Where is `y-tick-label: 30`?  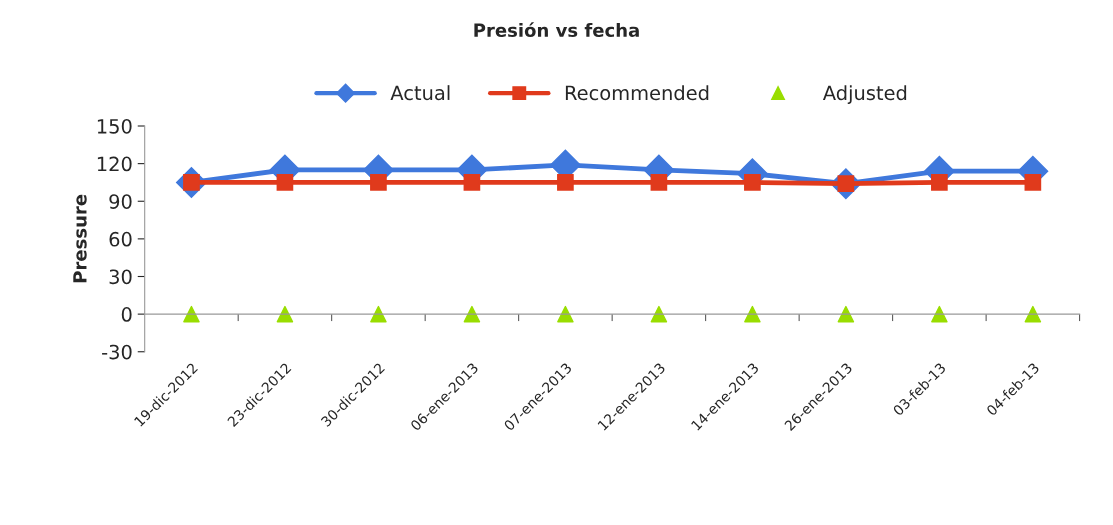 y-tick-label: 30 is located at coordinates (120, 277).